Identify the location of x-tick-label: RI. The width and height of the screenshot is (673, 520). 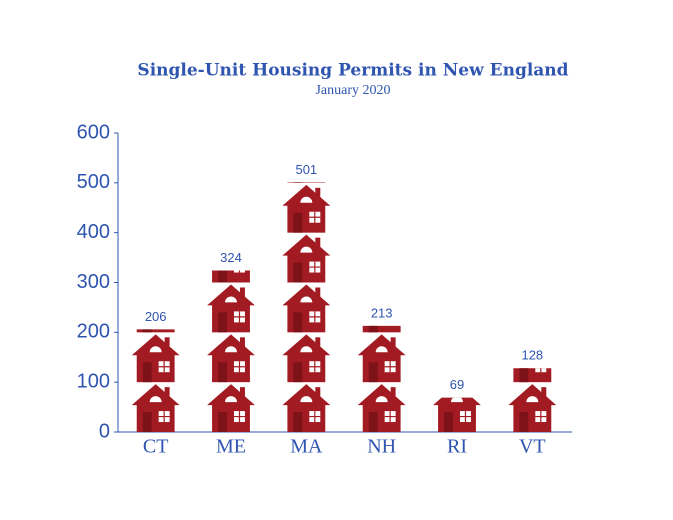
(457, 447).